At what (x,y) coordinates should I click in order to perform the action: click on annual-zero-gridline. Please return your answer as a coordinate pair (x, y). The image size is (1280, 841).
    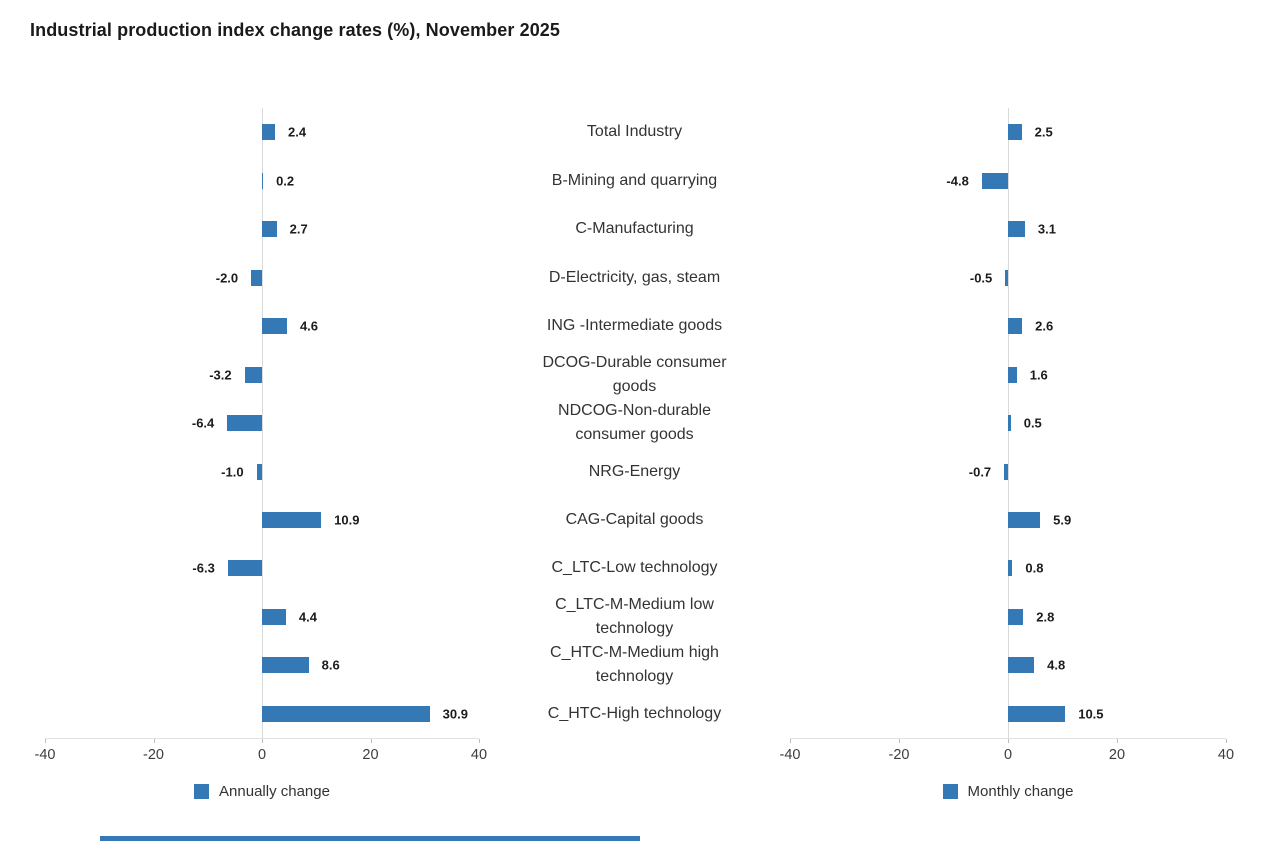
    Looking at the image, I should click on (262, 423).